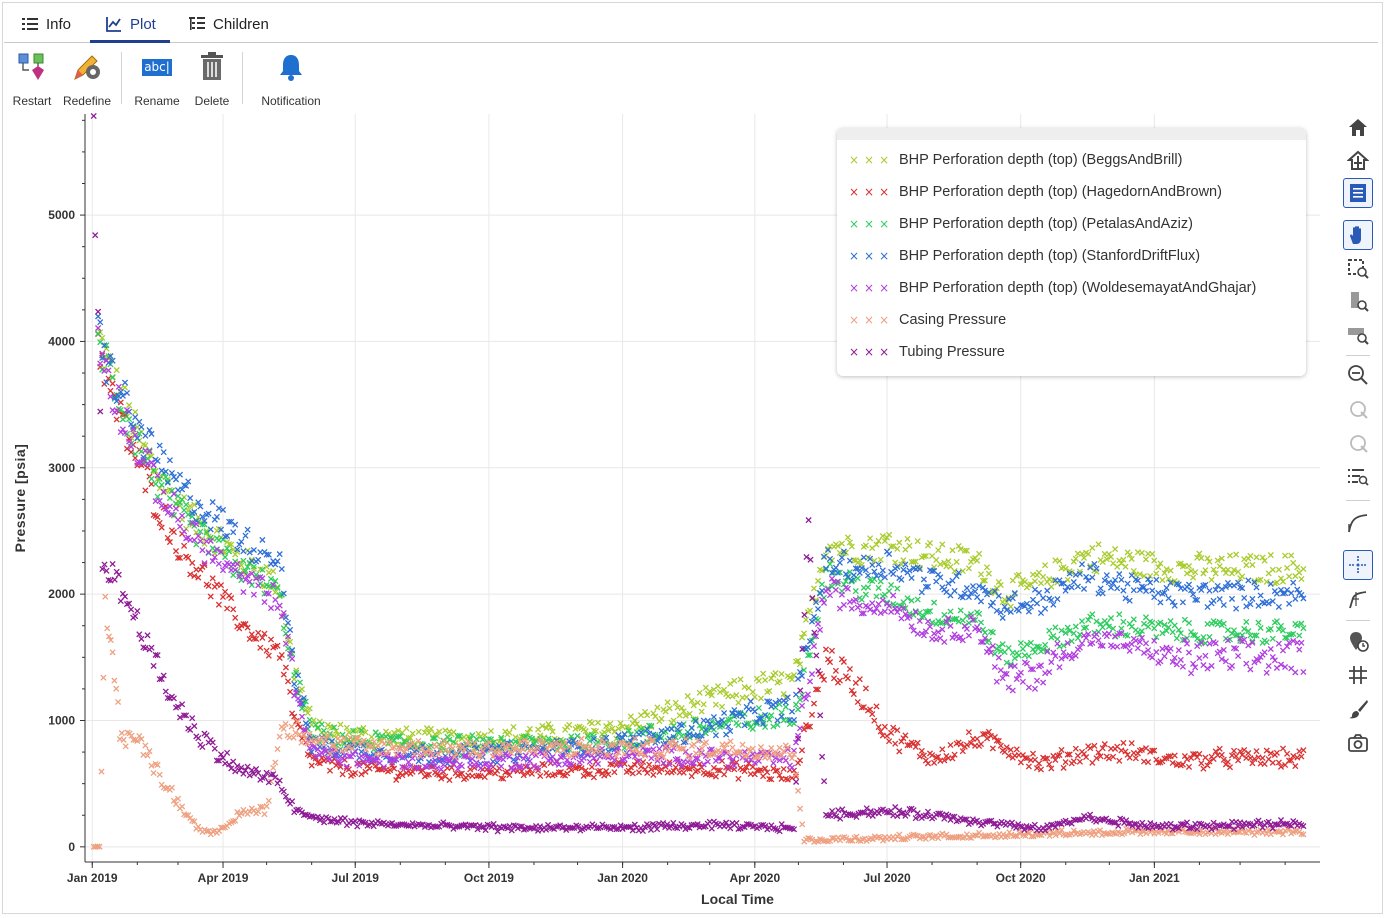 Image resolution: width=1387 pixels, height=918 pixels. What do you see at coordinates (1358, 641) in the screenshot?
I see `clock-marker-icon` at bounding box center [1358, 641].